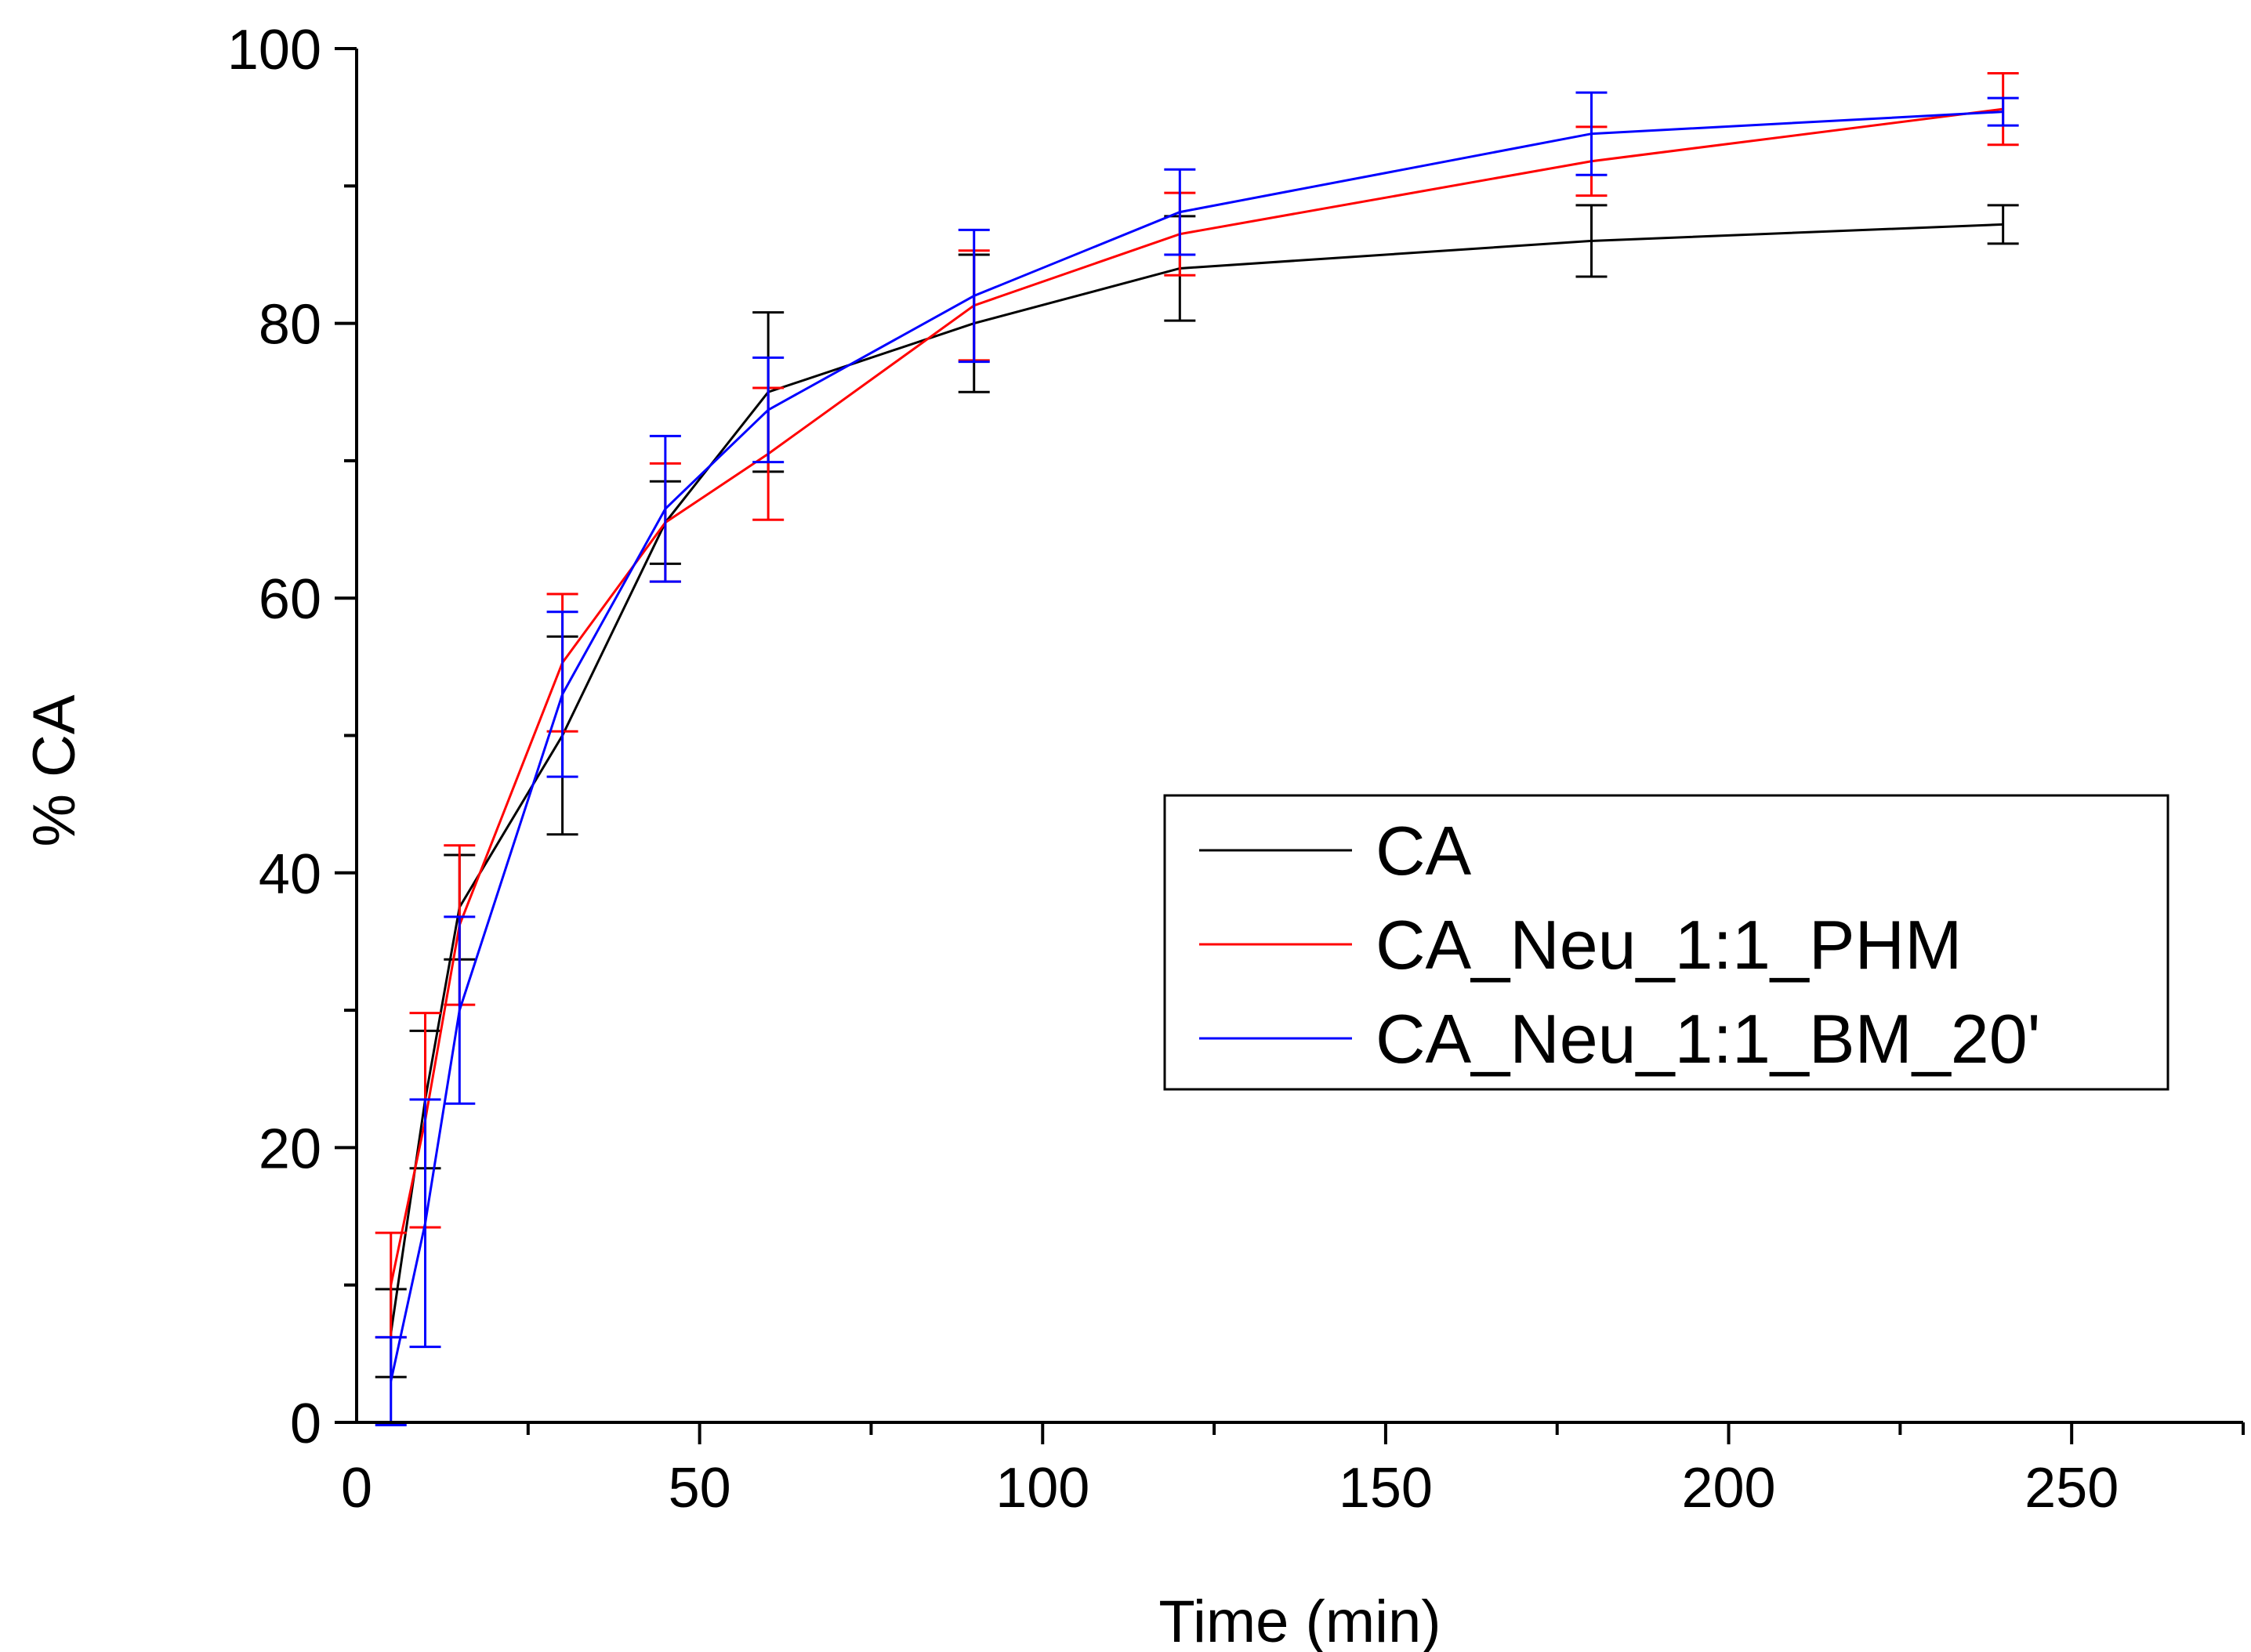 Image resolution: width=2251 pixels, height=1652 pixels. I want to click on y-tick-label: 20, so click(290, 1149).